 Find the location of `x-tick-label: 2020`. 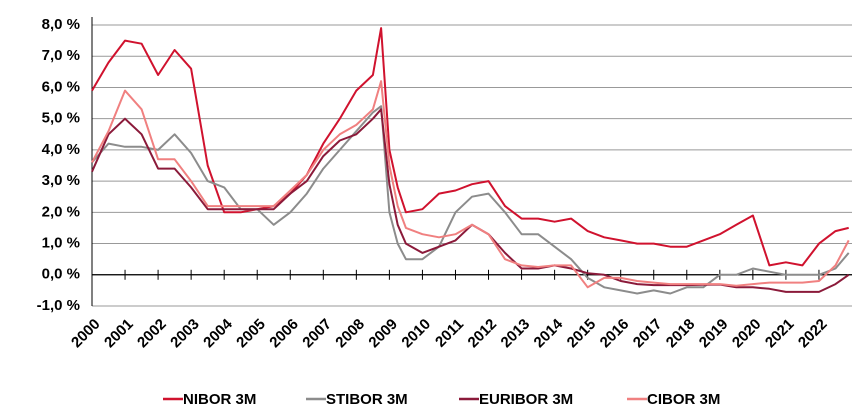

x-tick-label: 2020 is located at coordinates (747, 334).